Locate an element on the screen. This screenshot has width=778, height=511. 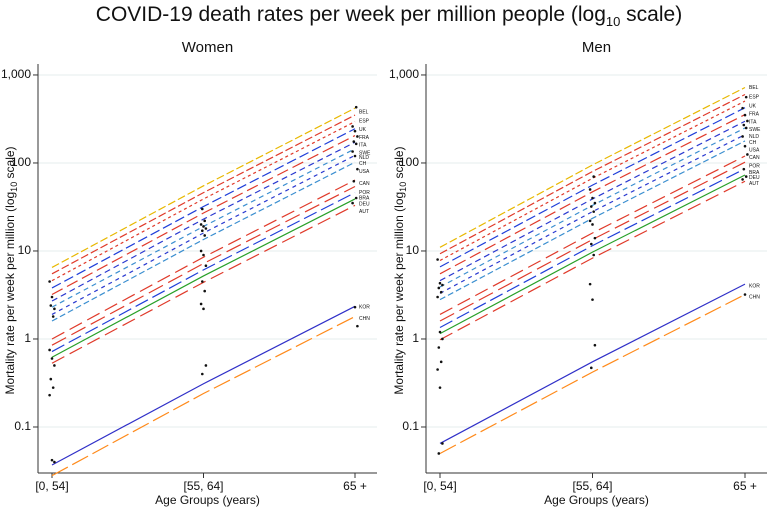
y-tick-label: 0.1 is located at coordinates (410, 426).